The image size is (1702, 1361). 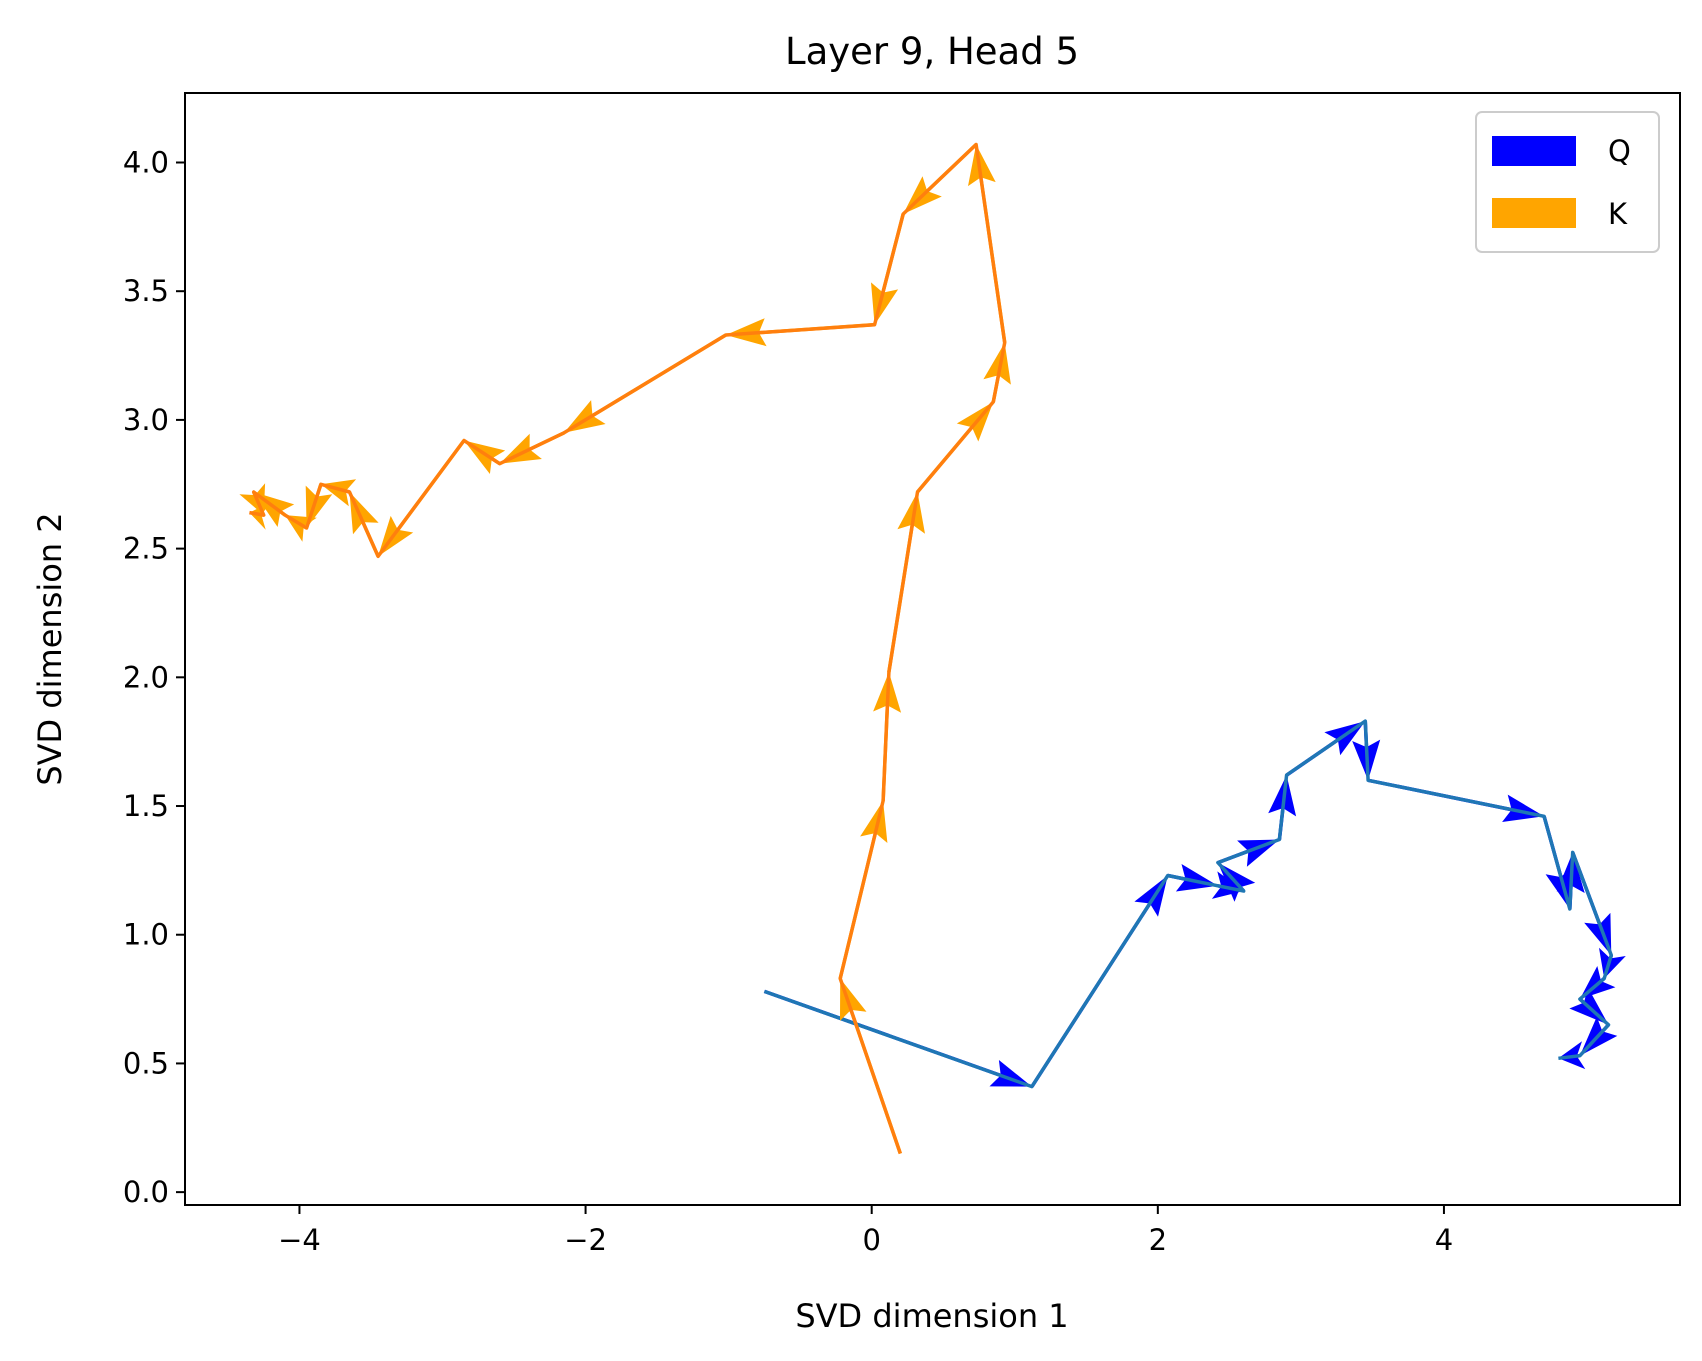 I want to click on x-axis: −4 −2 0 2 4, so click(x=865, y=1231).